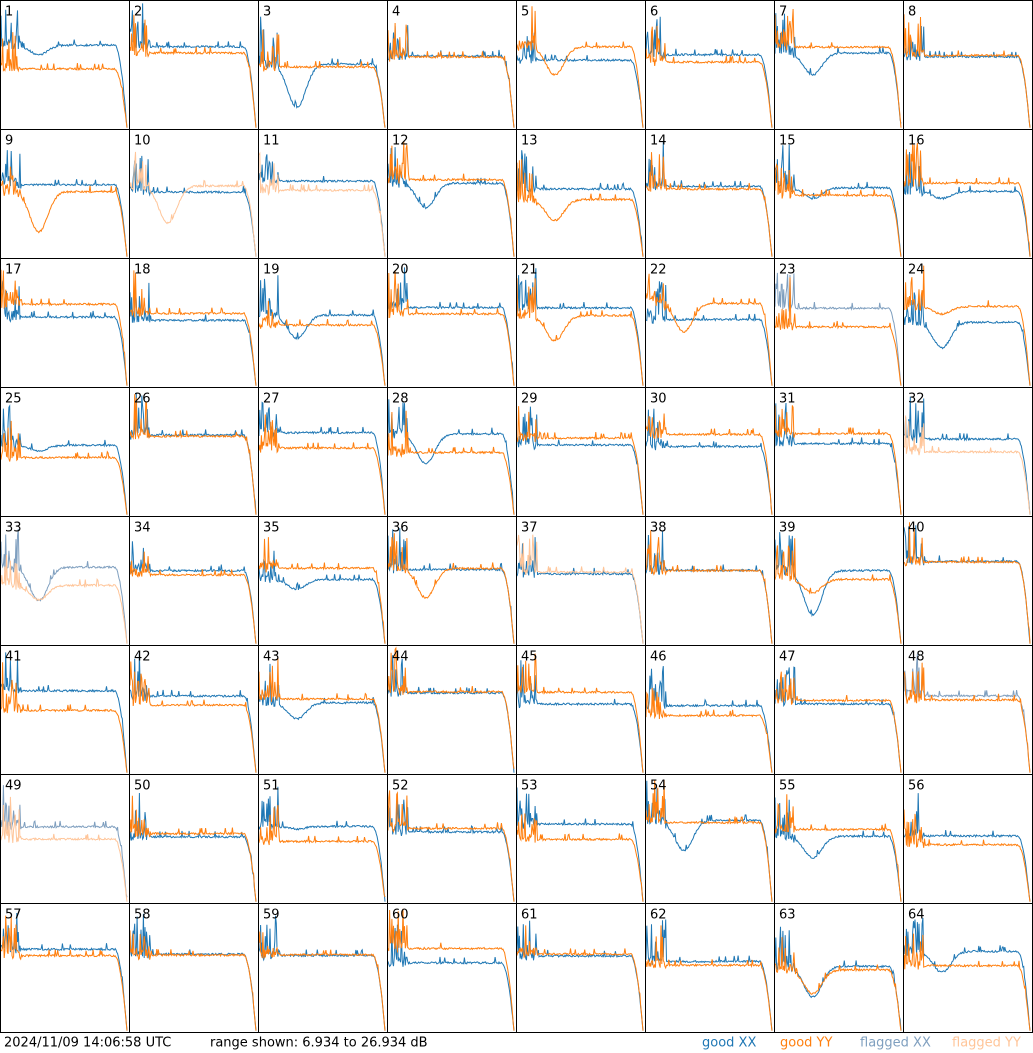 The image size is (1033, 1053). What do you see at coordinates (271, 141) in the screenshot?
I see `panel-label: 11` at bounding box center [271, 141].